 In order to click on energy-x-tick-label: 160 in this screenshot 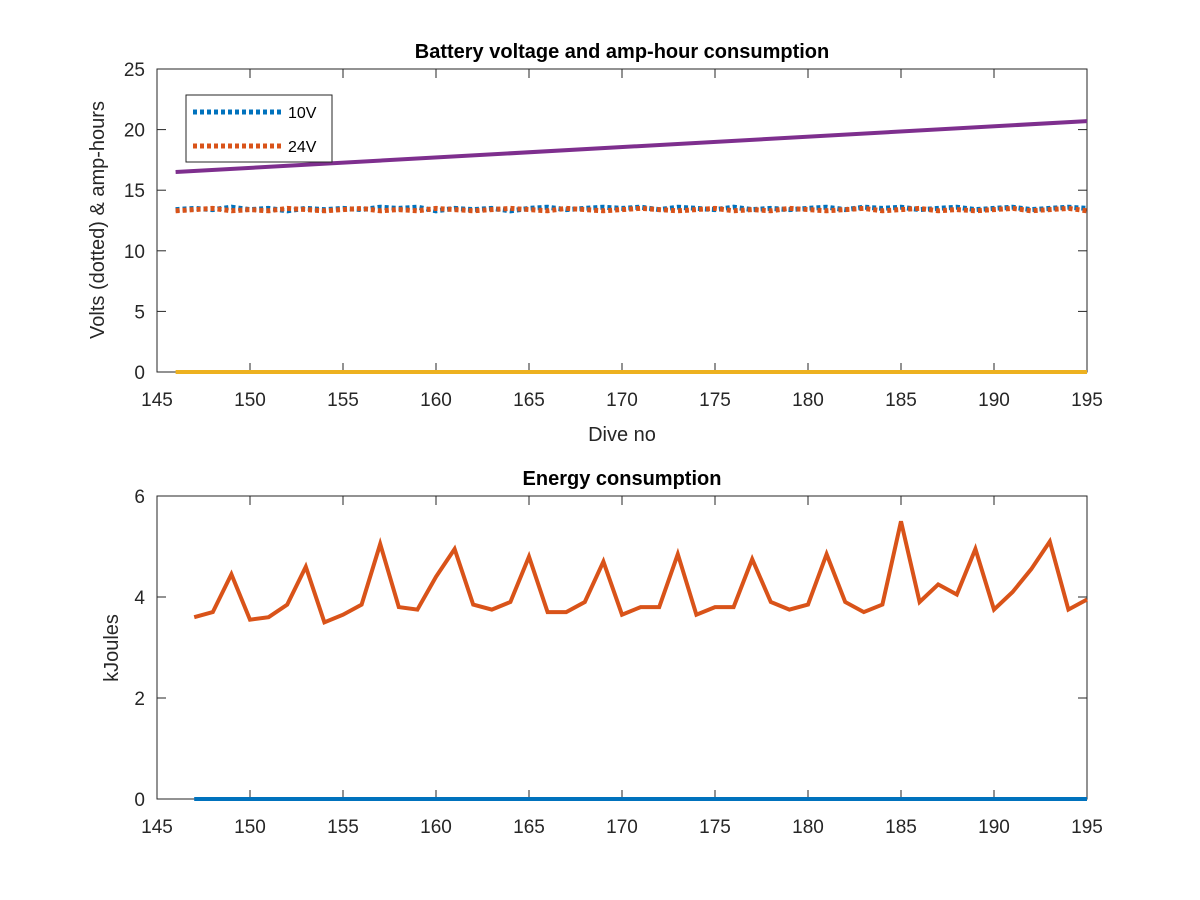, I will do `click(436, 827)`.